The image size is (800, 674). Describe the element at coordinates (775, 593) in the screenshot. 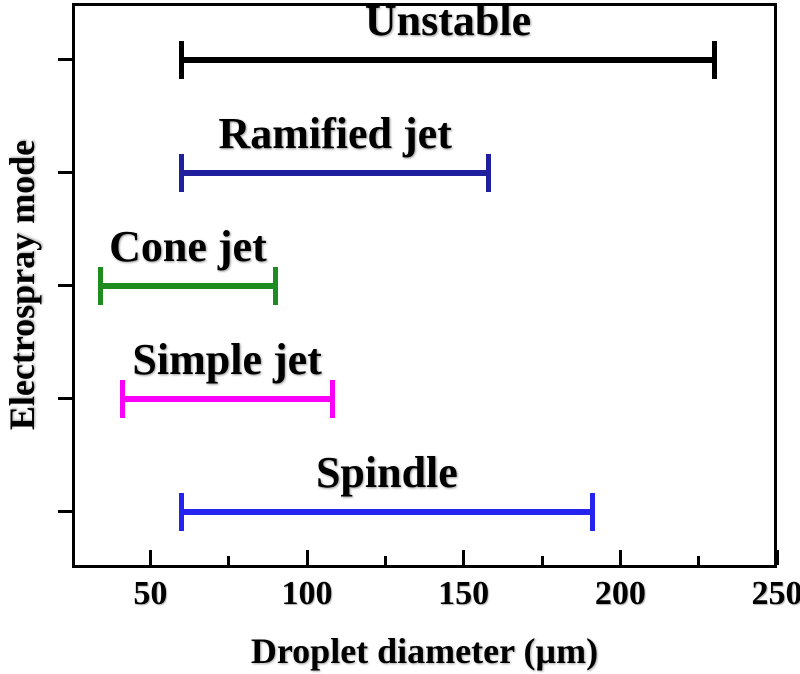

I see `x-tick-label-250: 250` at that location.